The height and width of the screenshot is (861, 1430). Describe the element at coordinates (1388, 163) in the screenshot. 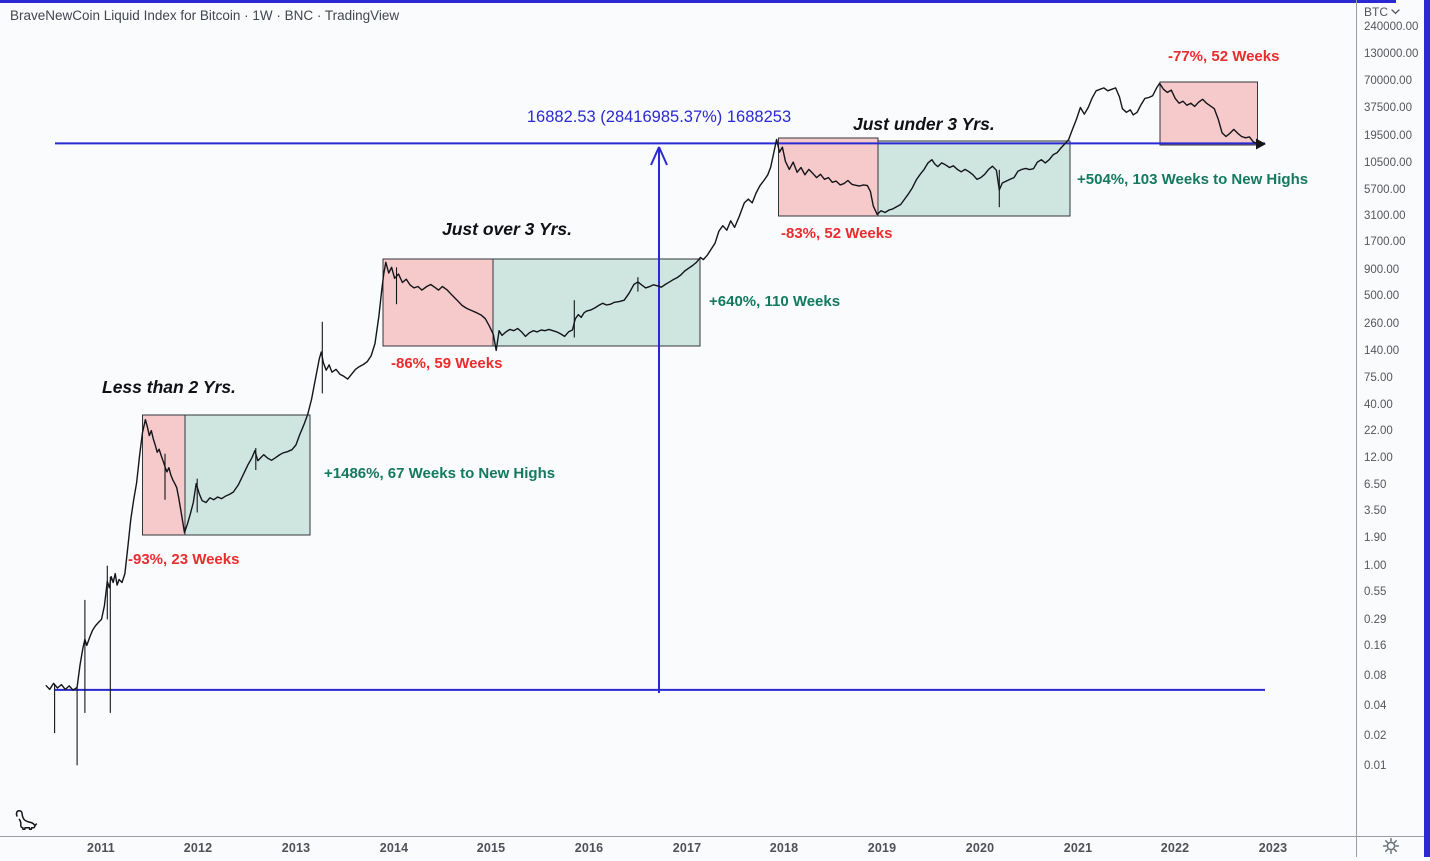

I see `y-axis-tick: 10500.00` at that location.